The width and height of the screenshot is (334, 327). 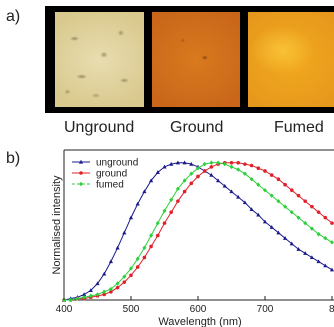 I want to click on fumed-sample-photo, so click(x=291, y=59).